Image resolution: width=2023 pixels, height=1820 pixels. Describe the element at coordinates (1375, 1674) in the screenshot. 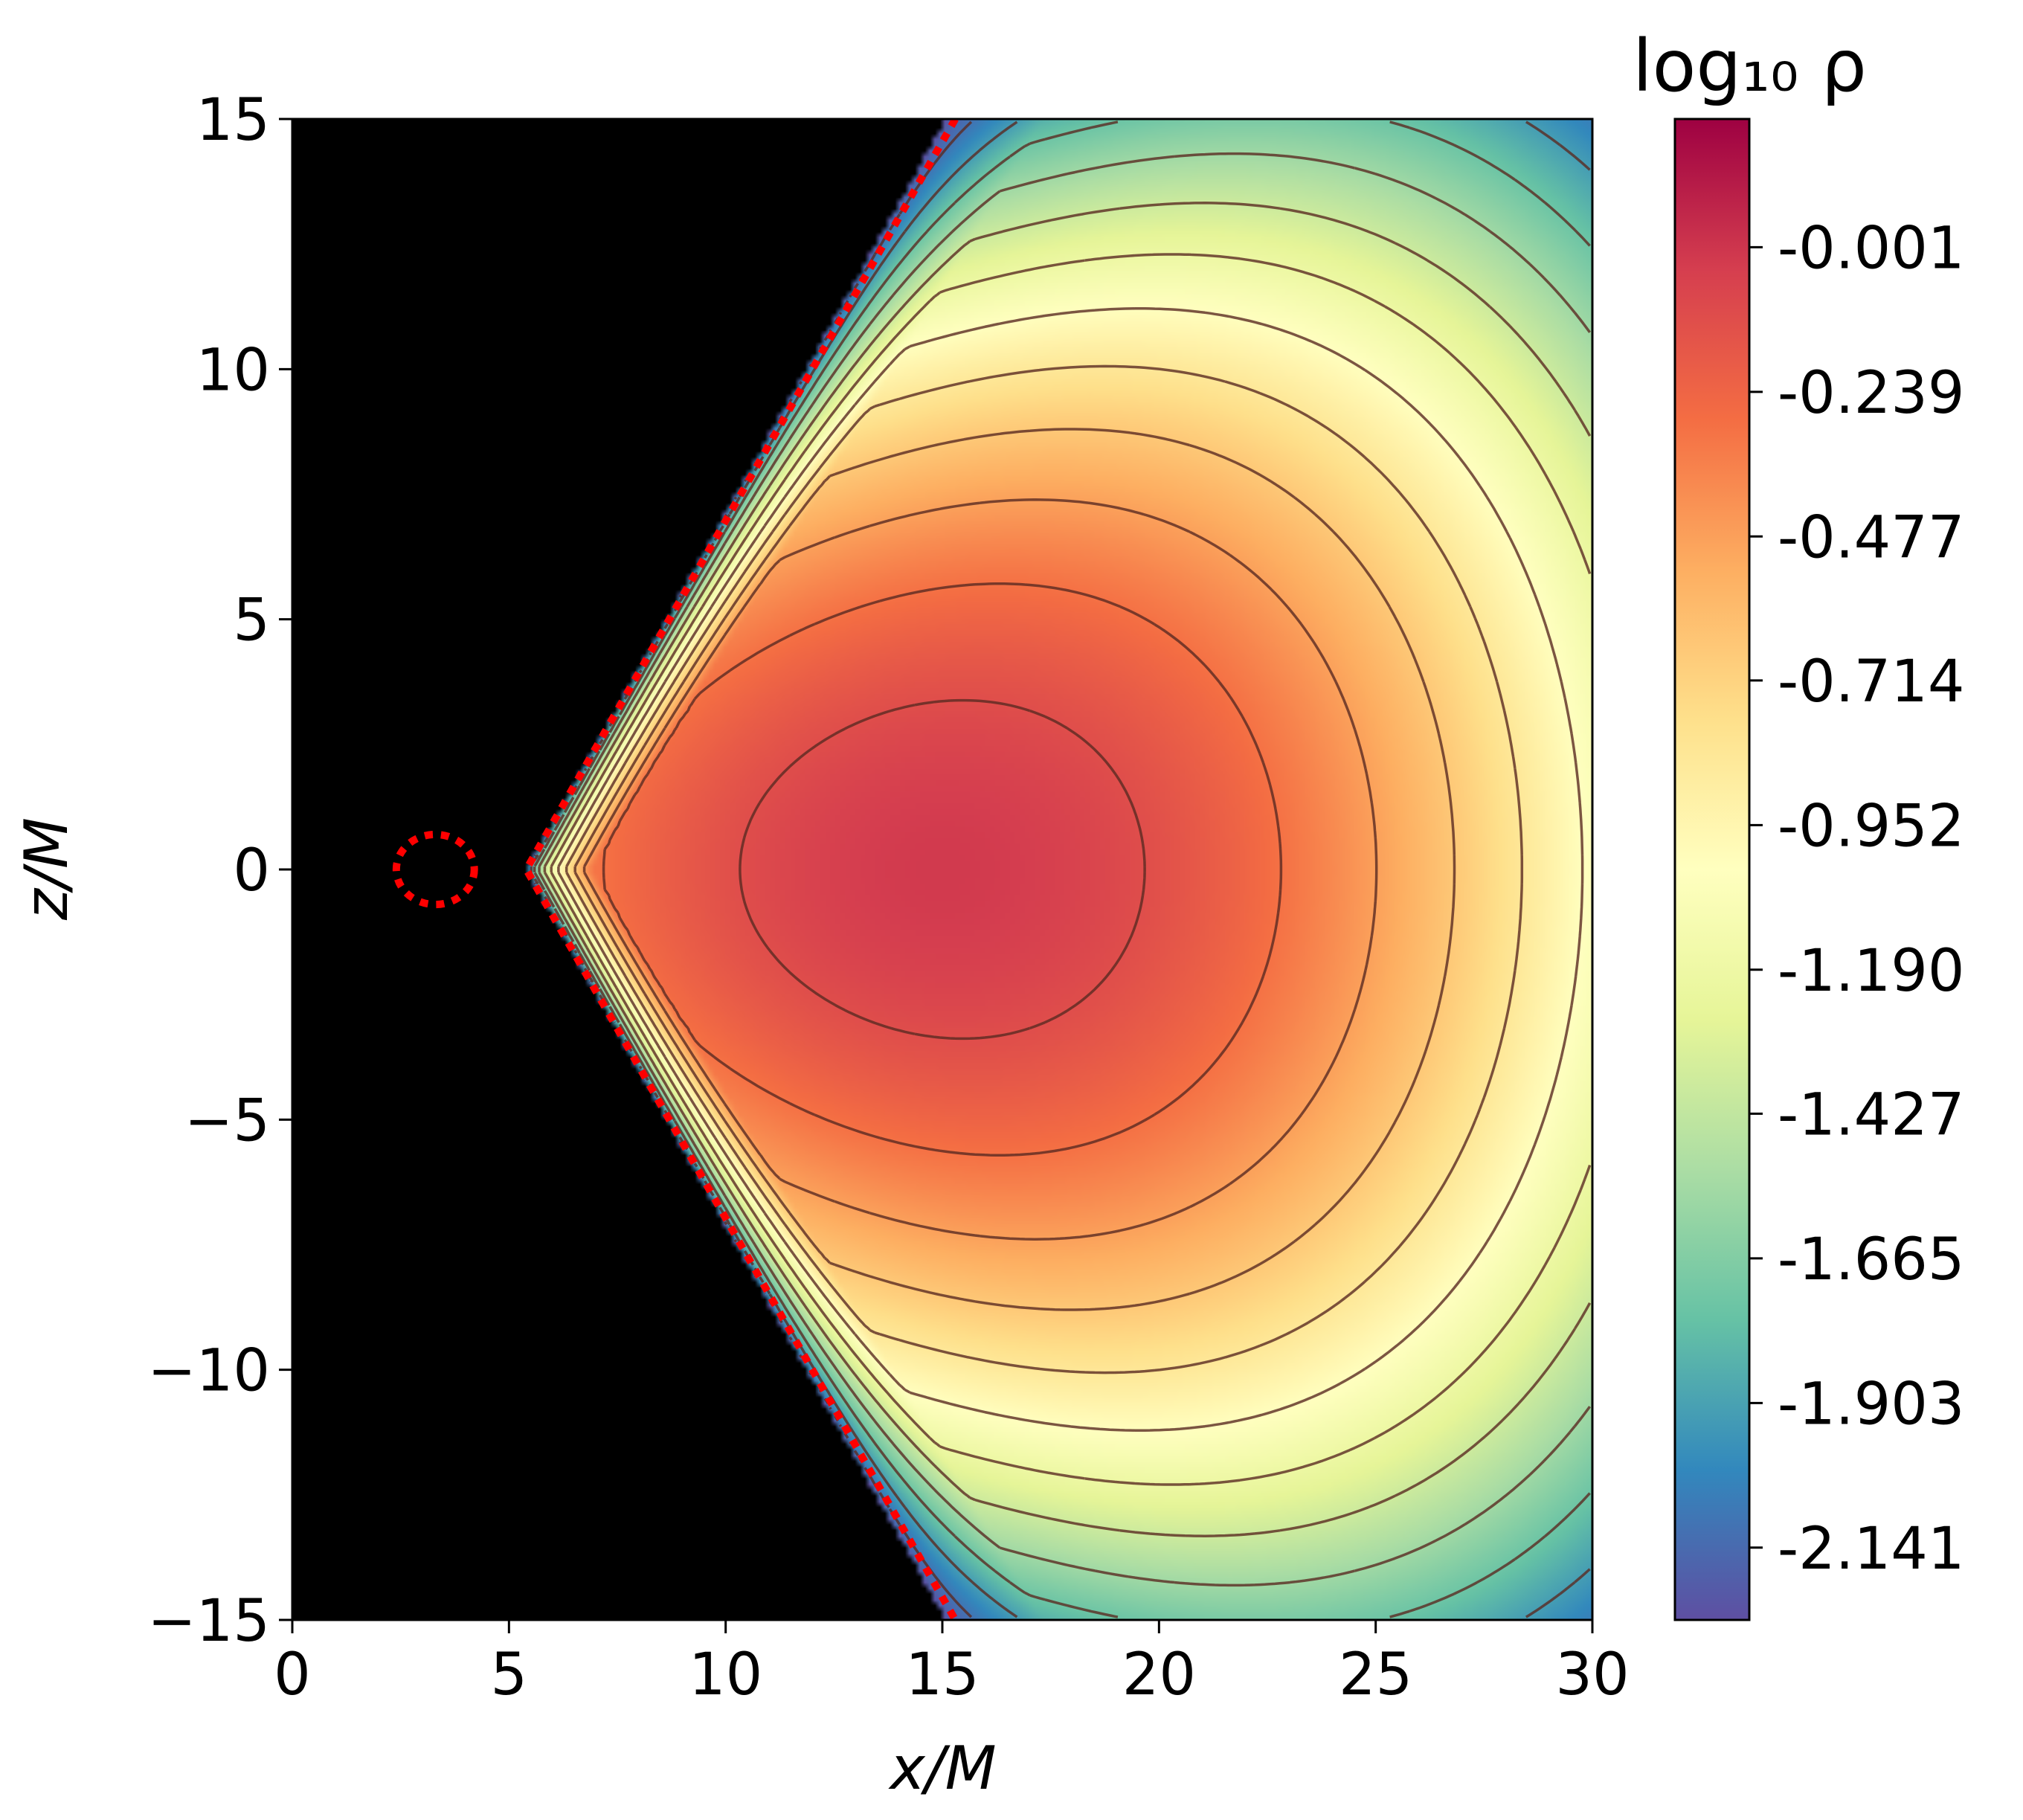

I see `x-tick-label: 25` at that location.